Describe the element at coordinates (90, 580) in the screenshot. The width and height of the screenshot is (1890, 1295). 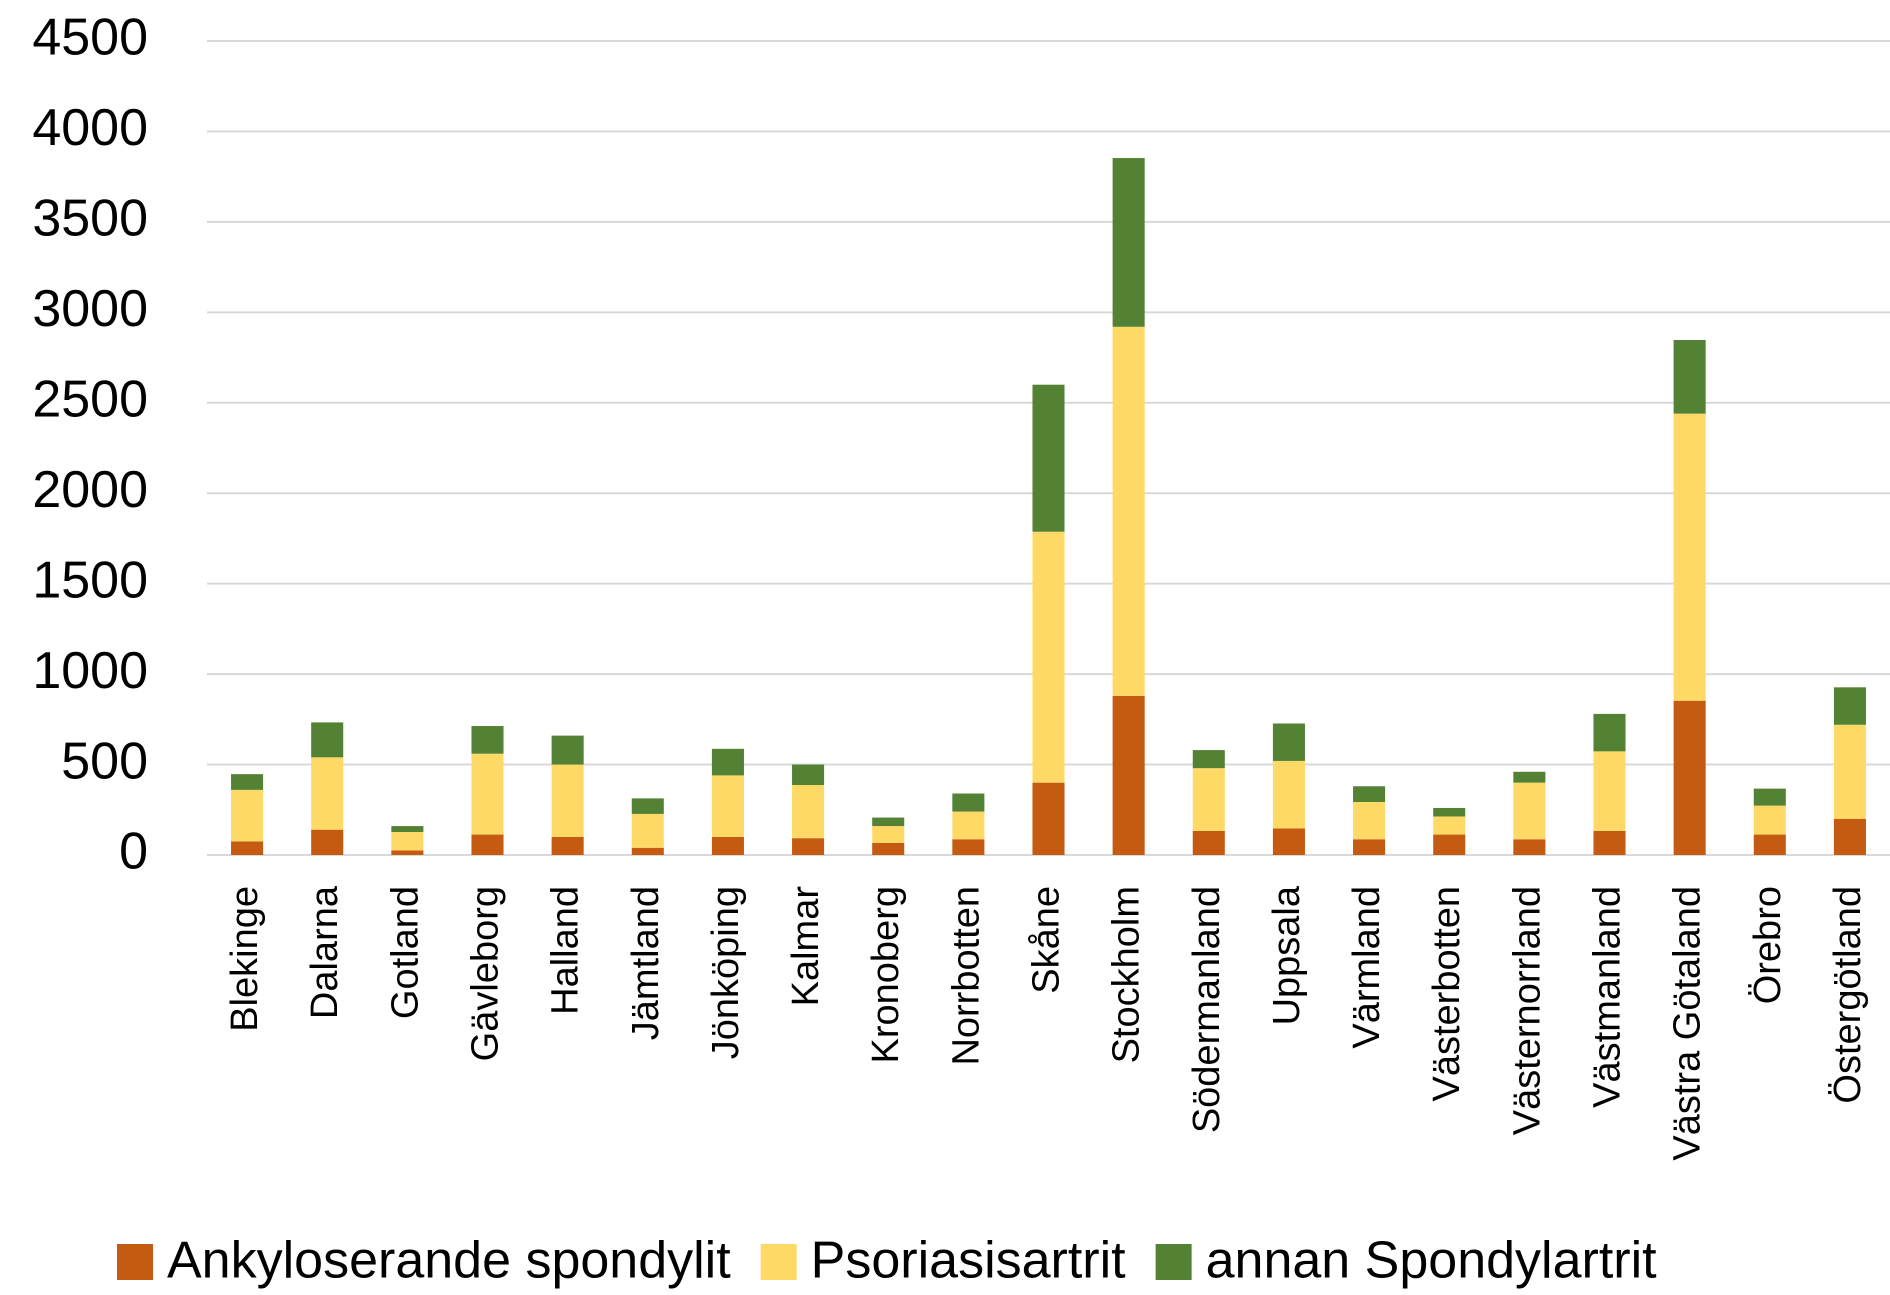
I see `y-tick-label: 1500` at that location.